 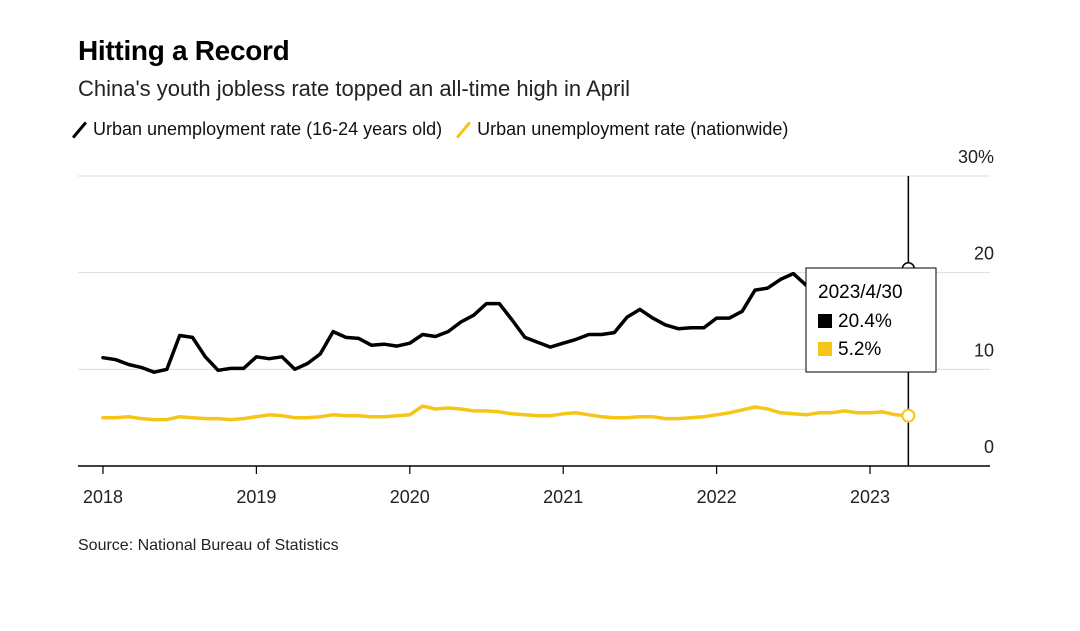 I want to click on y-tick-label: 20, so click(x=984, y=254).